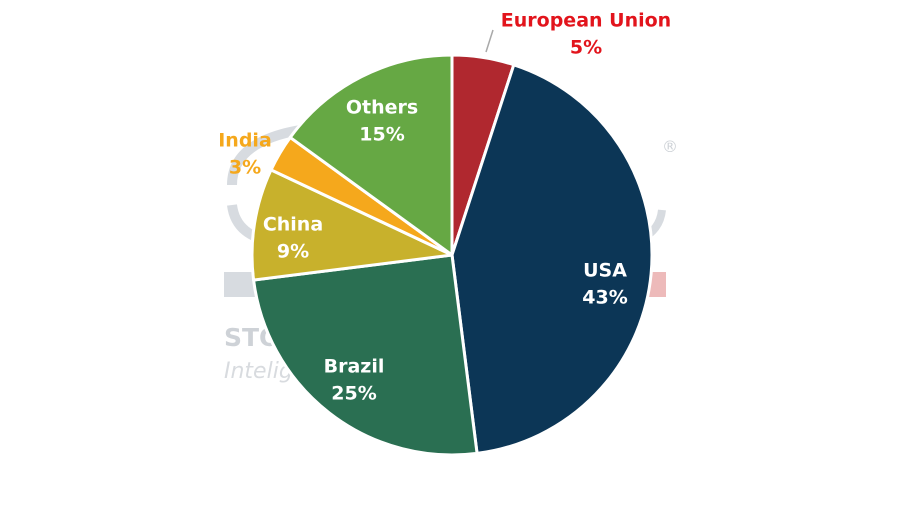 The image size is (904, 511). I want to click on eu-leader-line, so click(489, 41).